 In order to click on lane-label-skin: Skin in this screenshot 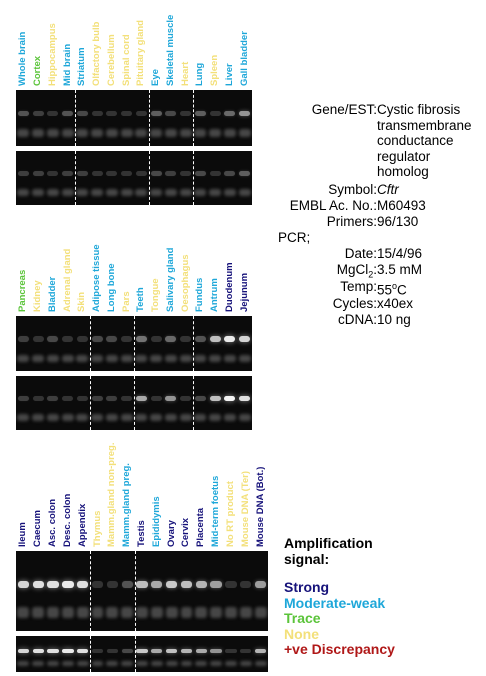, I will do `click(82, 301)`.